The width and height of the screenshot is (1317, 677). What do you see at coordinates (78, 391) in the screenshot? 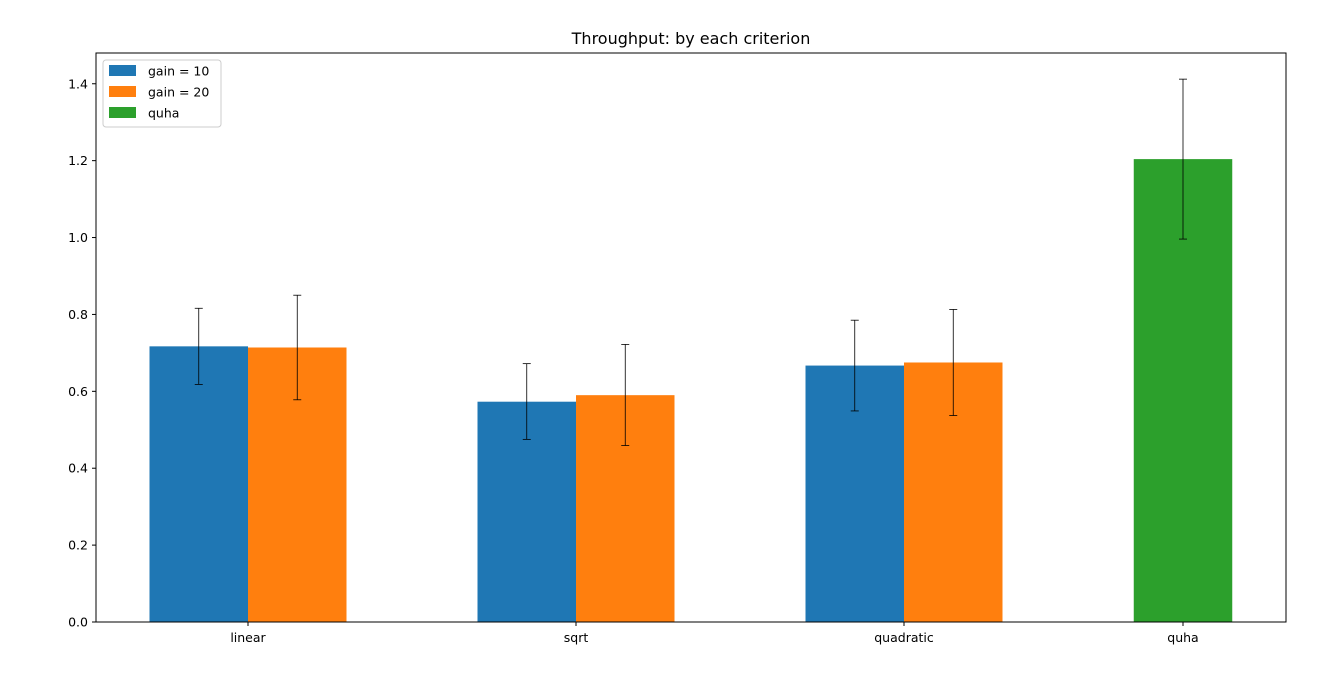
I see `y-tick-label: 0.6` at bounding box center [78, 391].